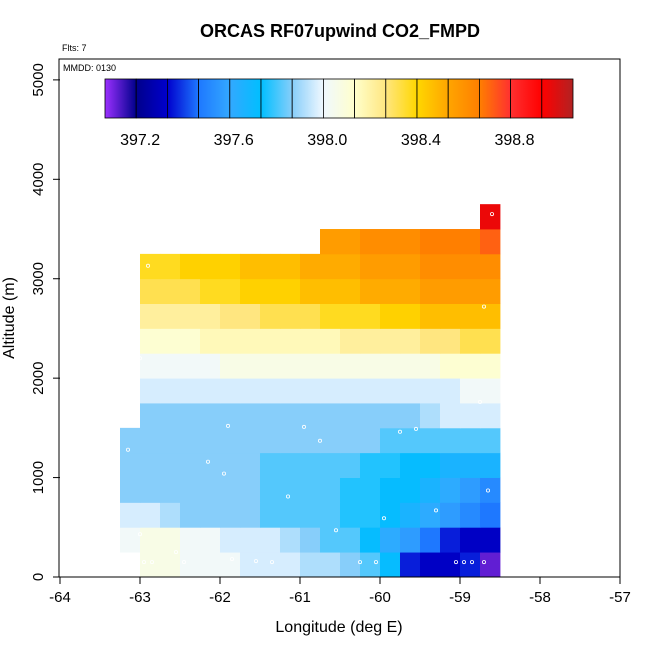 The image size is (650, 650). What do you see at coordinates (38, 179) in the screenshot?
I see `y-tick-label: 4000` at bounding box center [38, 179].